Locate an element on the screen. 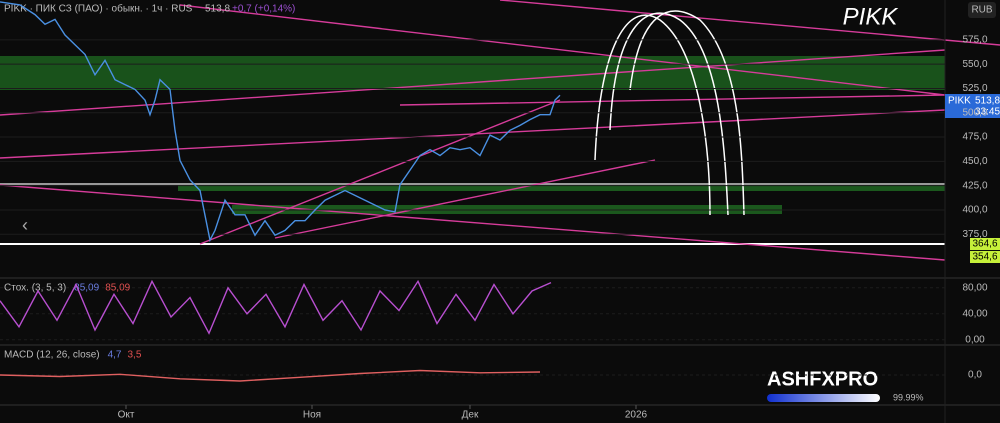 This screenshot has height=423, width=1000. resistance-zone is located at coordinates (472, 73).